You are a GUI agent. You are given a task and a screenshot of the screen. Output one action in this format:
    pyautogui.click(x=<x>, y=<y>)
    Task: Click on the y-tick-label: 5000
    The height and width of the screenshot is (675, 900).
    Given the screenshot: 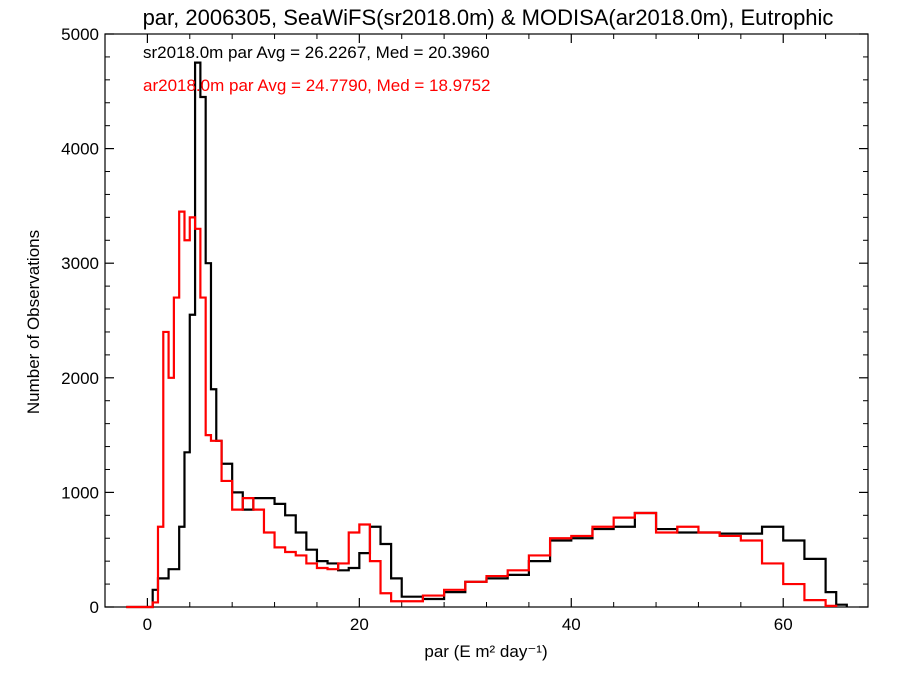 What is the action you would take?
    pyautogui.click(x=80, y=34)
    